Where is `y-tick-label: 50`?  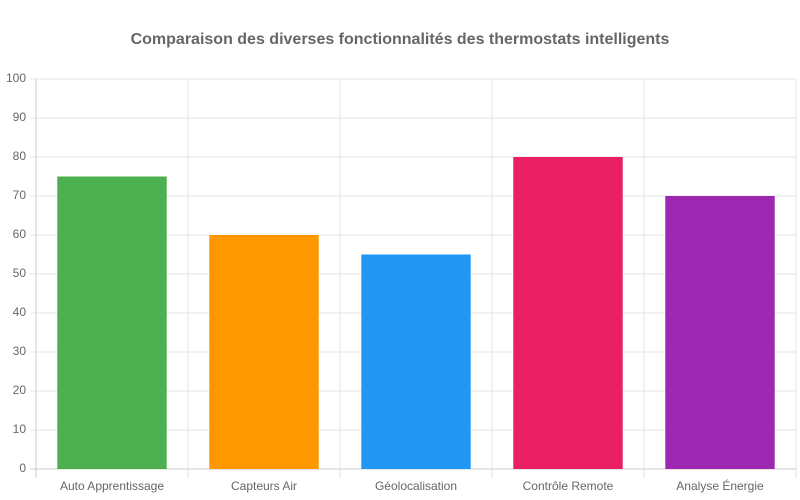
y-tick-label: 50 is located at coordinates (20, 273).